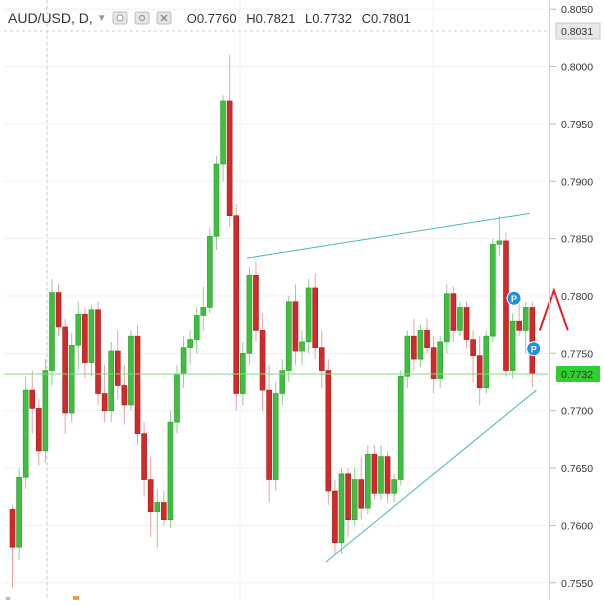 The width and height of the screenshot is (604, 605). I want to click on y-tick-label: 0.7950, so click(577, 125).